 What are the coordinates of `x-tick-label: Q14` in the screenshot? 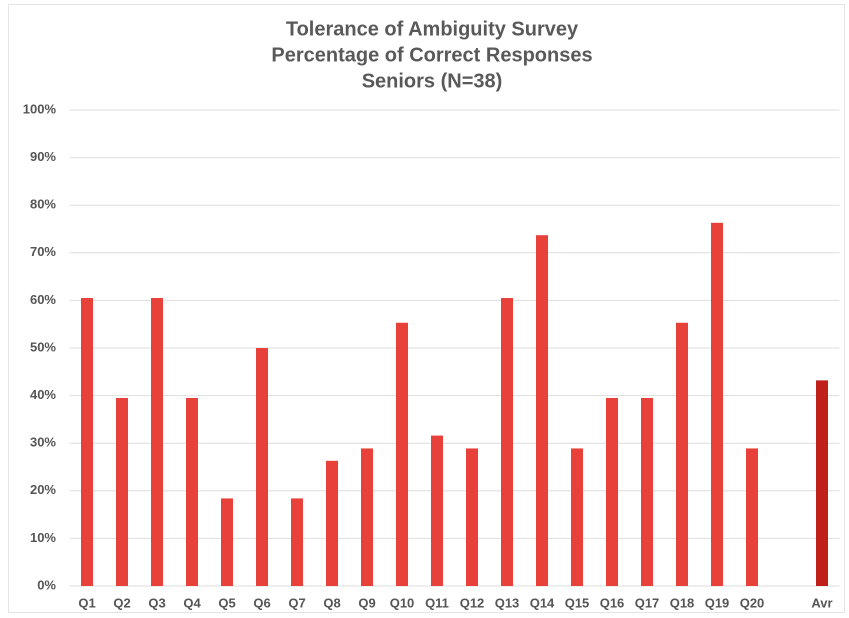 It's located at (542, 602).